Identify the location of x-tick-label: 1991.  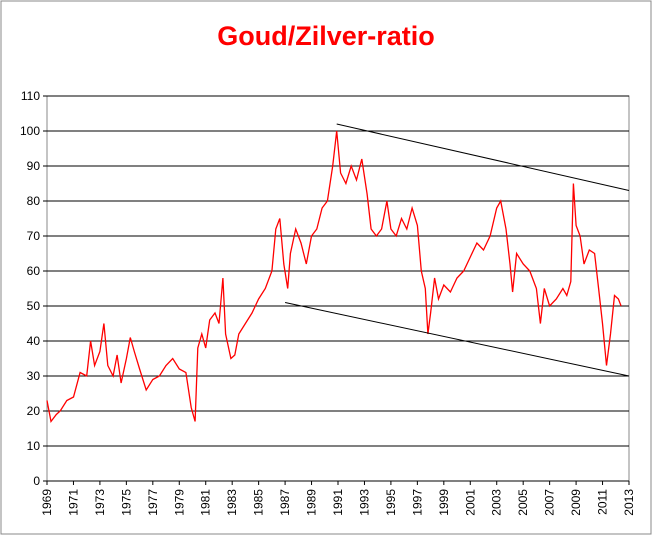
(338, 502).